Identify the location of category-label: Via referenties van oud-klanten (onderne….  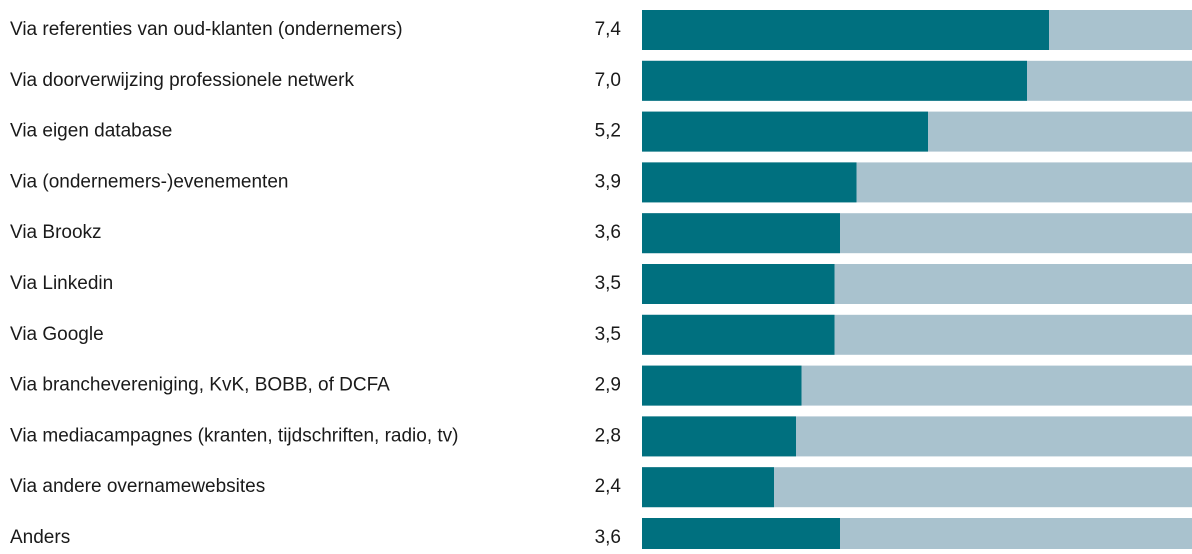
(206, 29).